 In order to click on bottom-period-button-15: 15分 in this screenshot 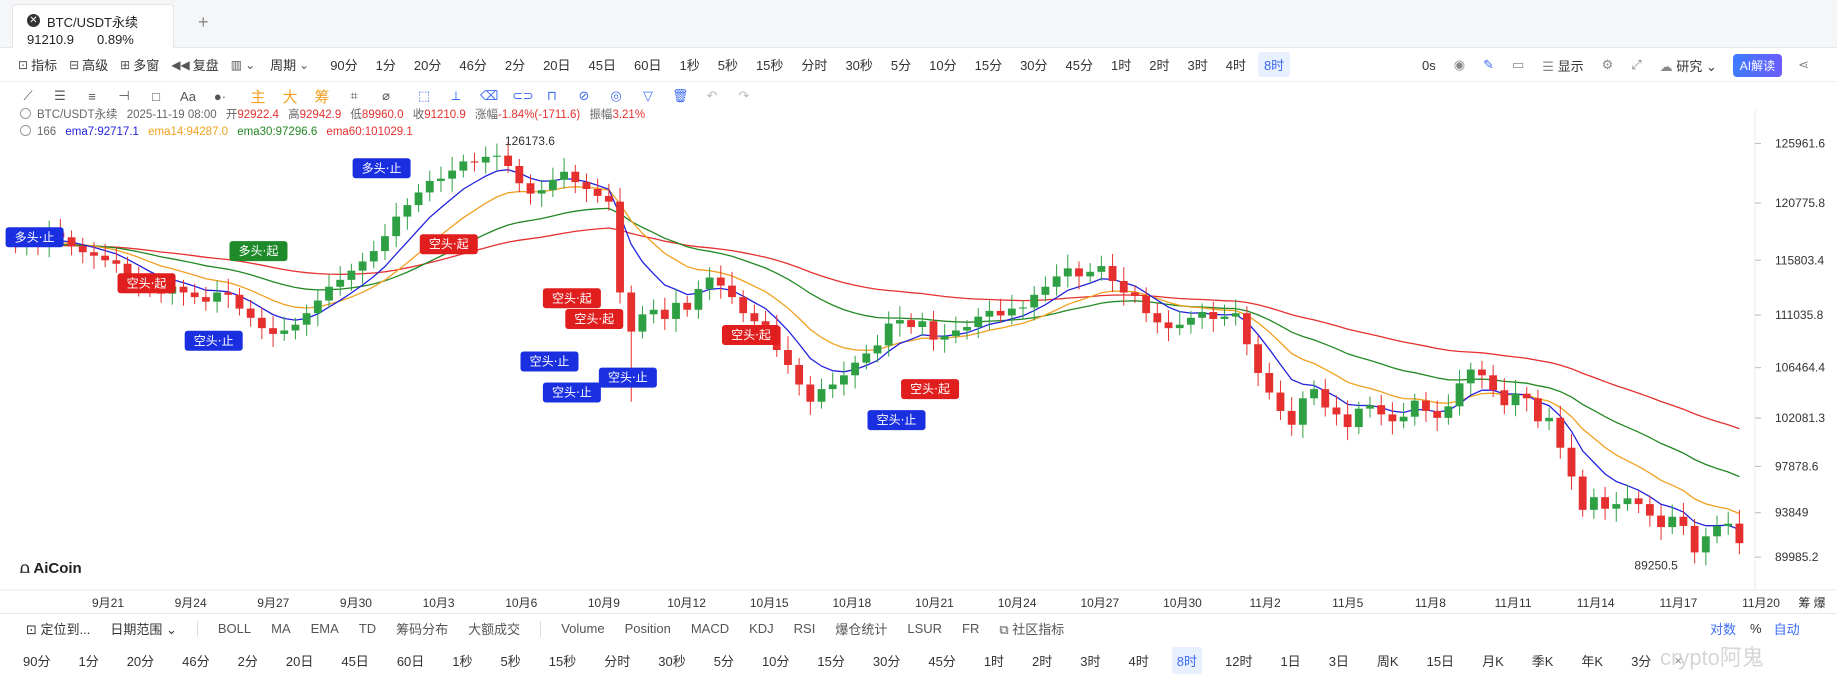, I will do `click(831, 661)`.